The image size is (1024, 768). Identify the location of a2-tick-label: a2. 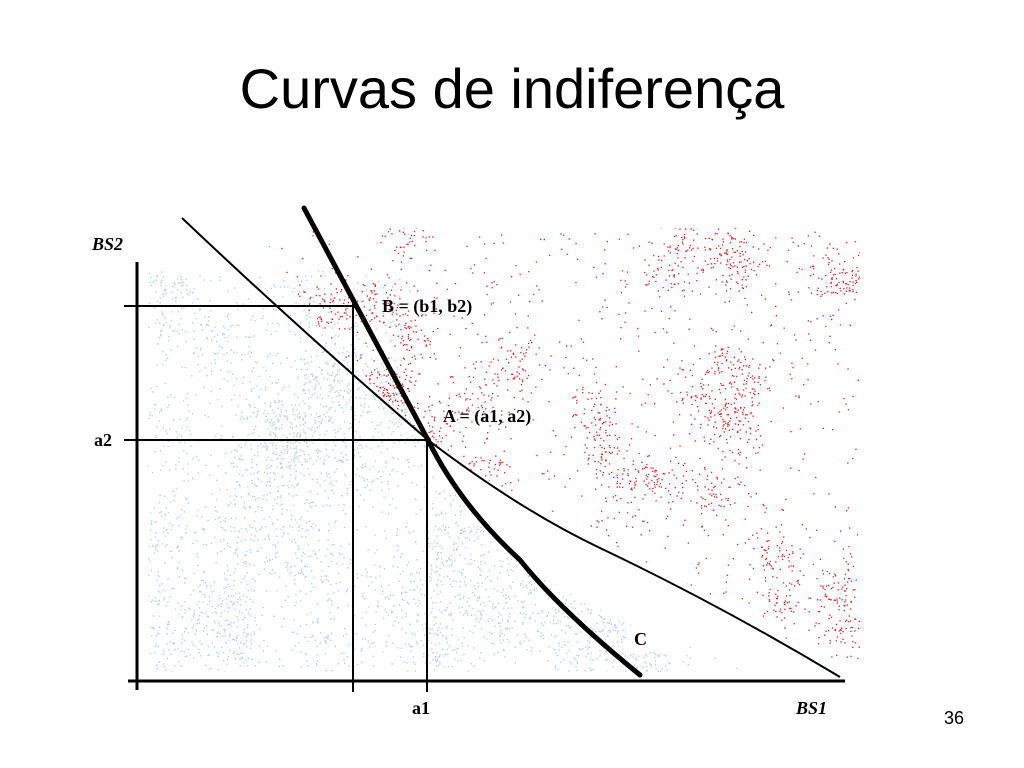
(103, 440).